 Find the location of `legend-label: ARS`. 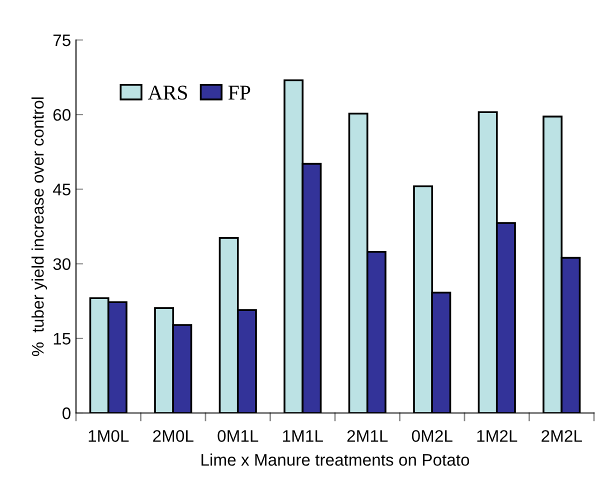

legend-label: ARS is located at coordinates (167, 93).